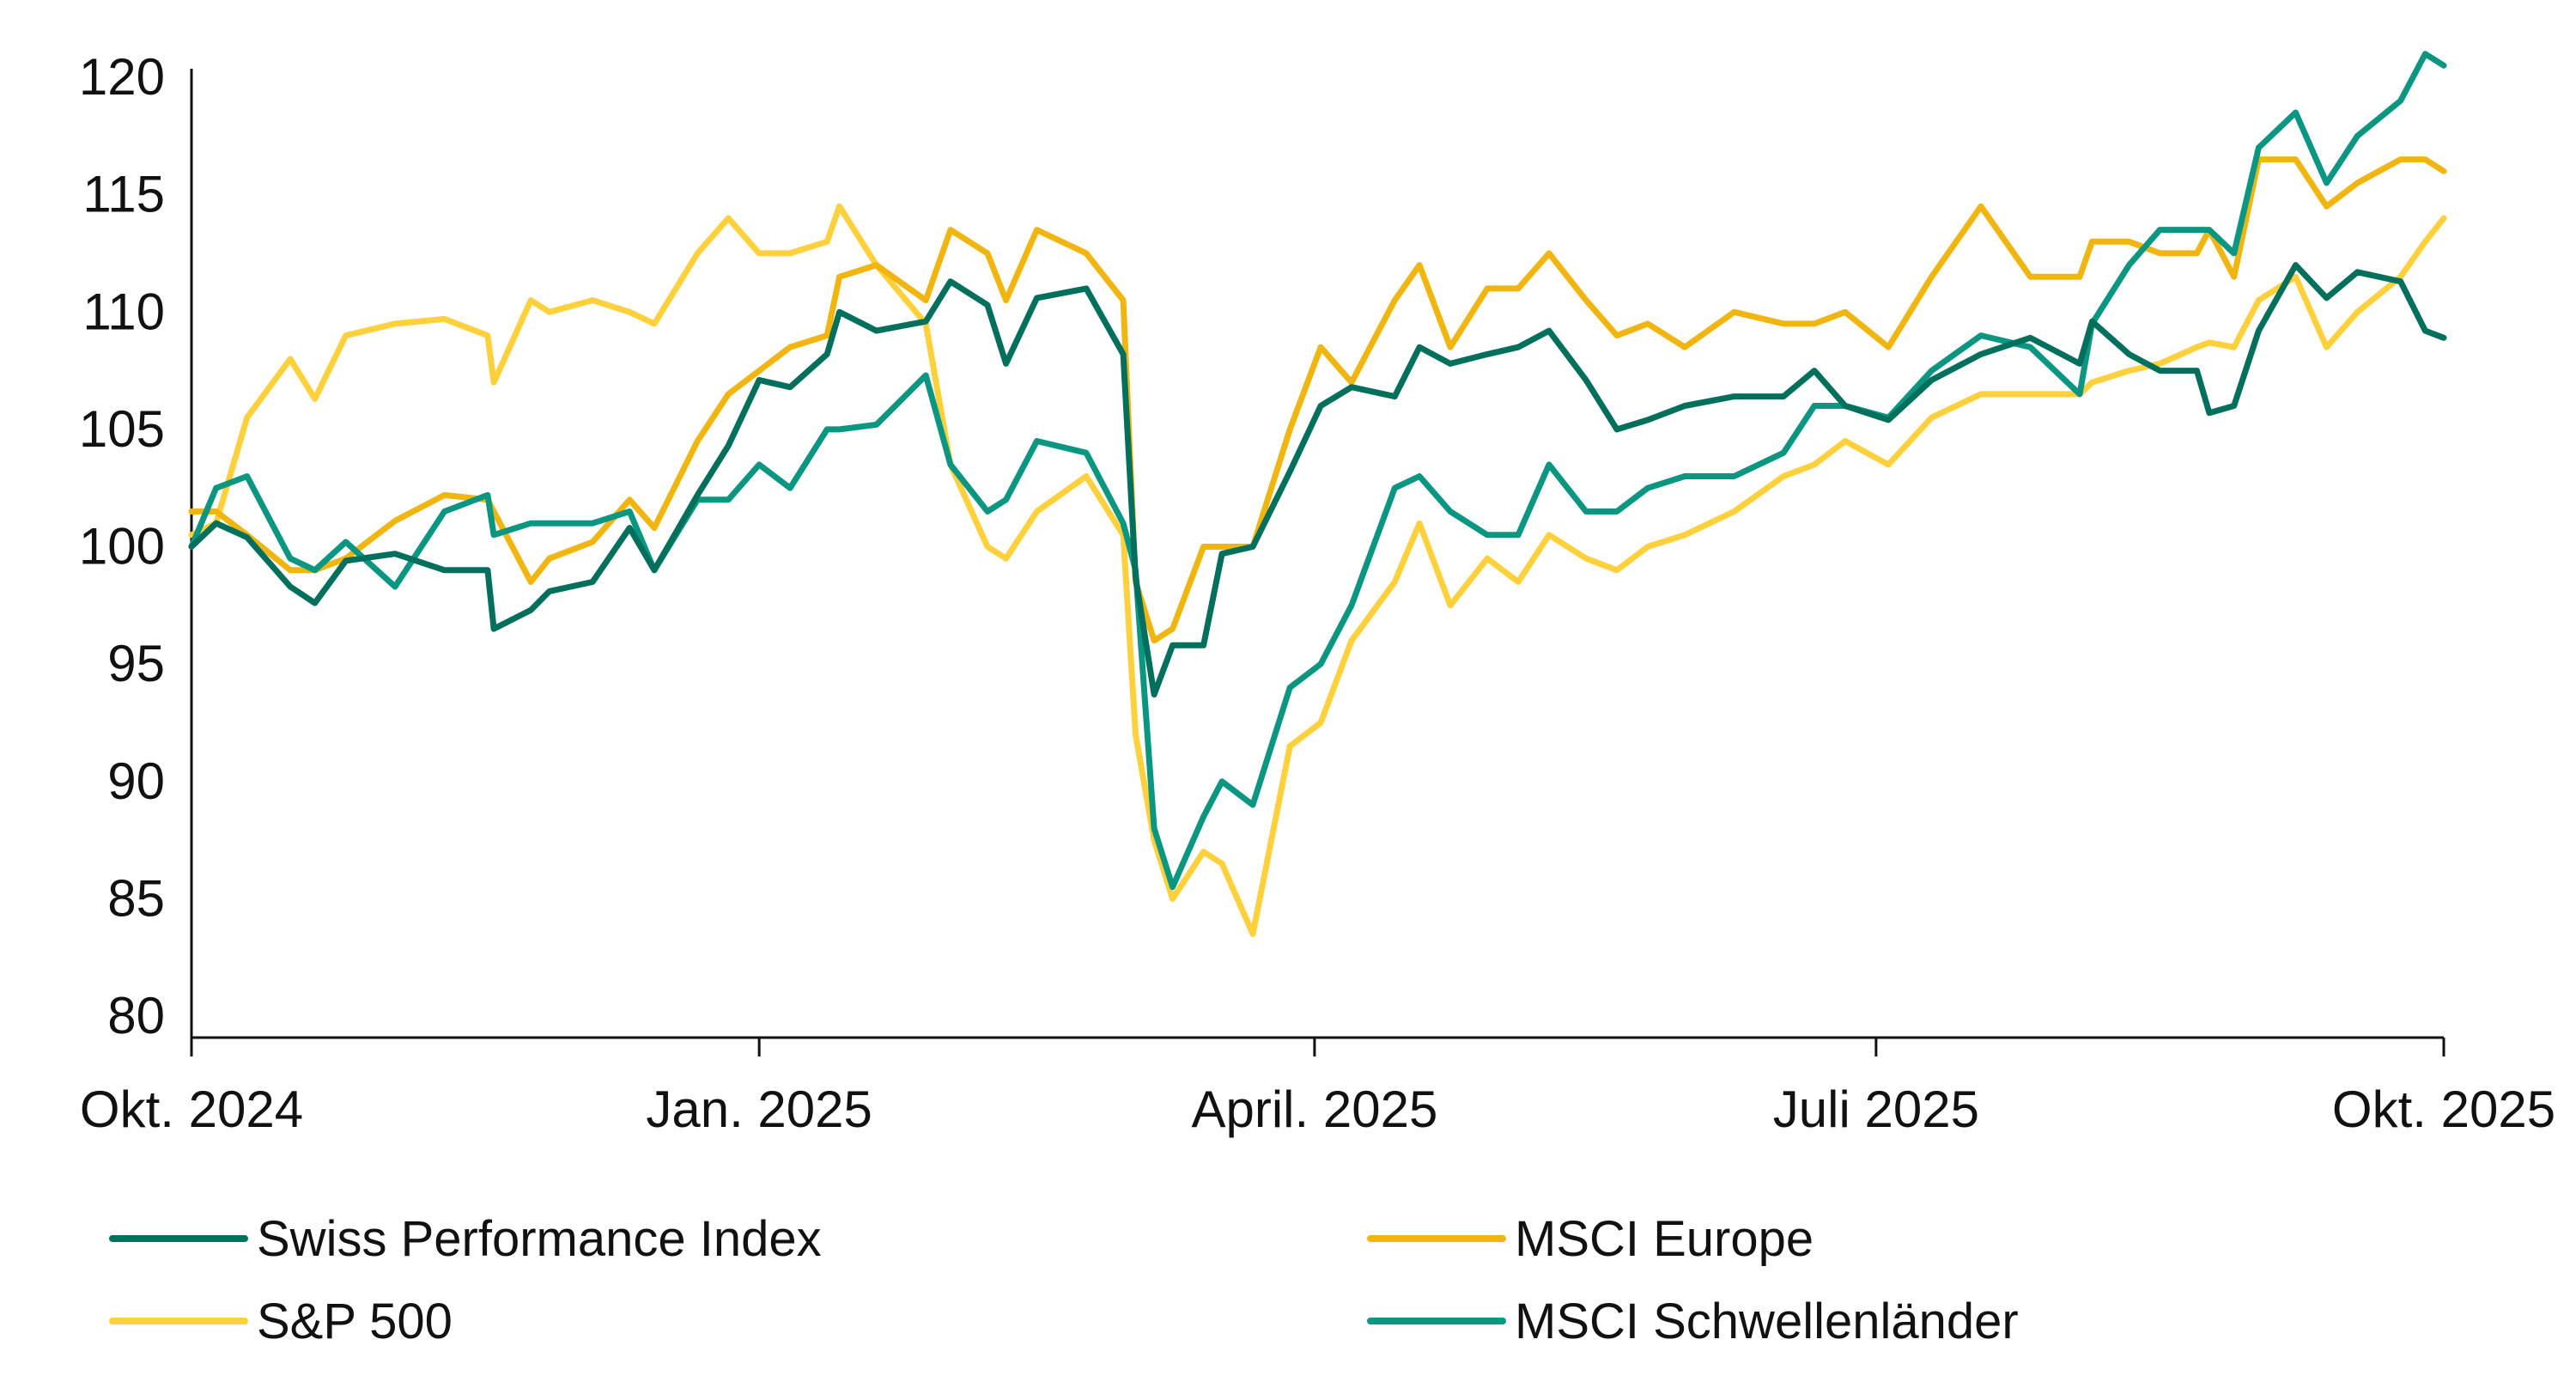 The image size is (2576, 1376). I want to click on legend-item: S&P 500, so click(281, 1321).